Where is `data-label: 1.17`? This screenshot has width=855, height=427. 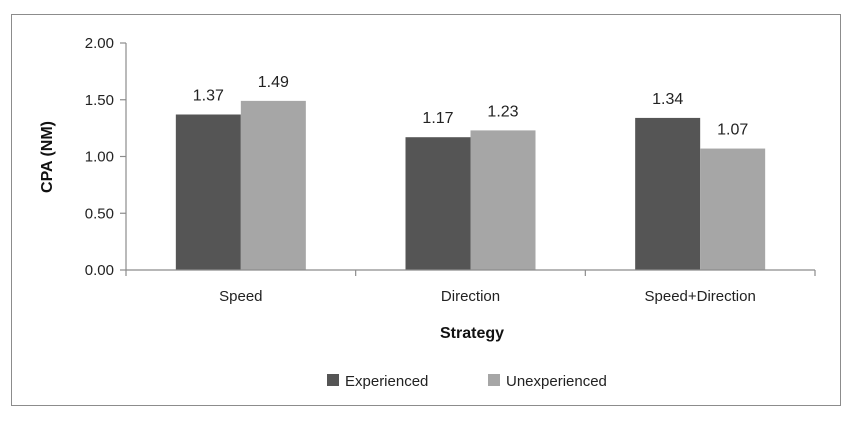
data-label: 1.17 is located at coordinates (437, 118).